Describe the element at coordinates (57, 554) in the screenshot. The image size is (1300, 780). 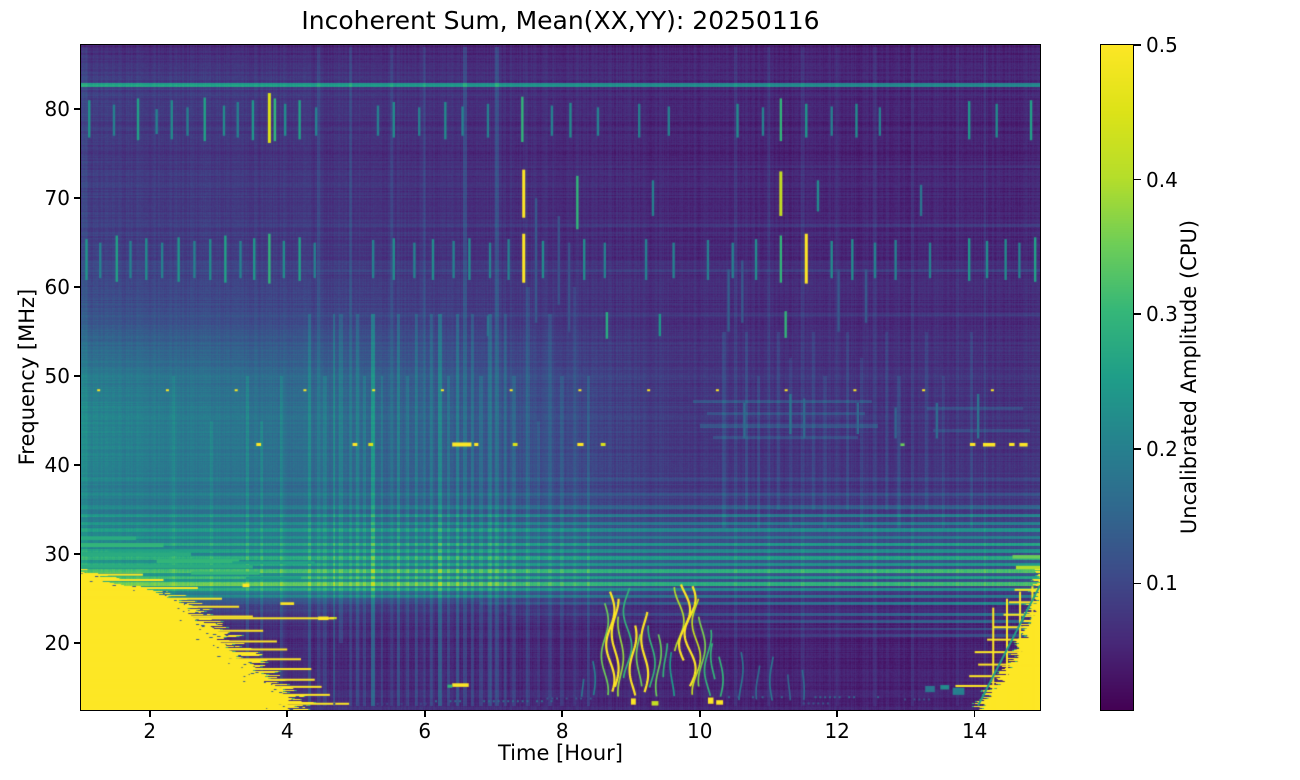
I see `y-tick-label: 30` at that location.